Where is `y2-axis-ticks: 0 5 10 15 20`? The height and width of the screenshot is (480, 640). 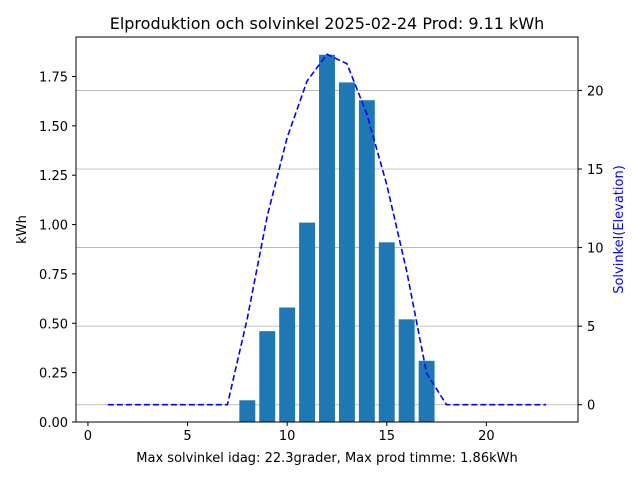
y2-axis-ticks: 0 5 10 15 20 is located at coordinates (591, 249).